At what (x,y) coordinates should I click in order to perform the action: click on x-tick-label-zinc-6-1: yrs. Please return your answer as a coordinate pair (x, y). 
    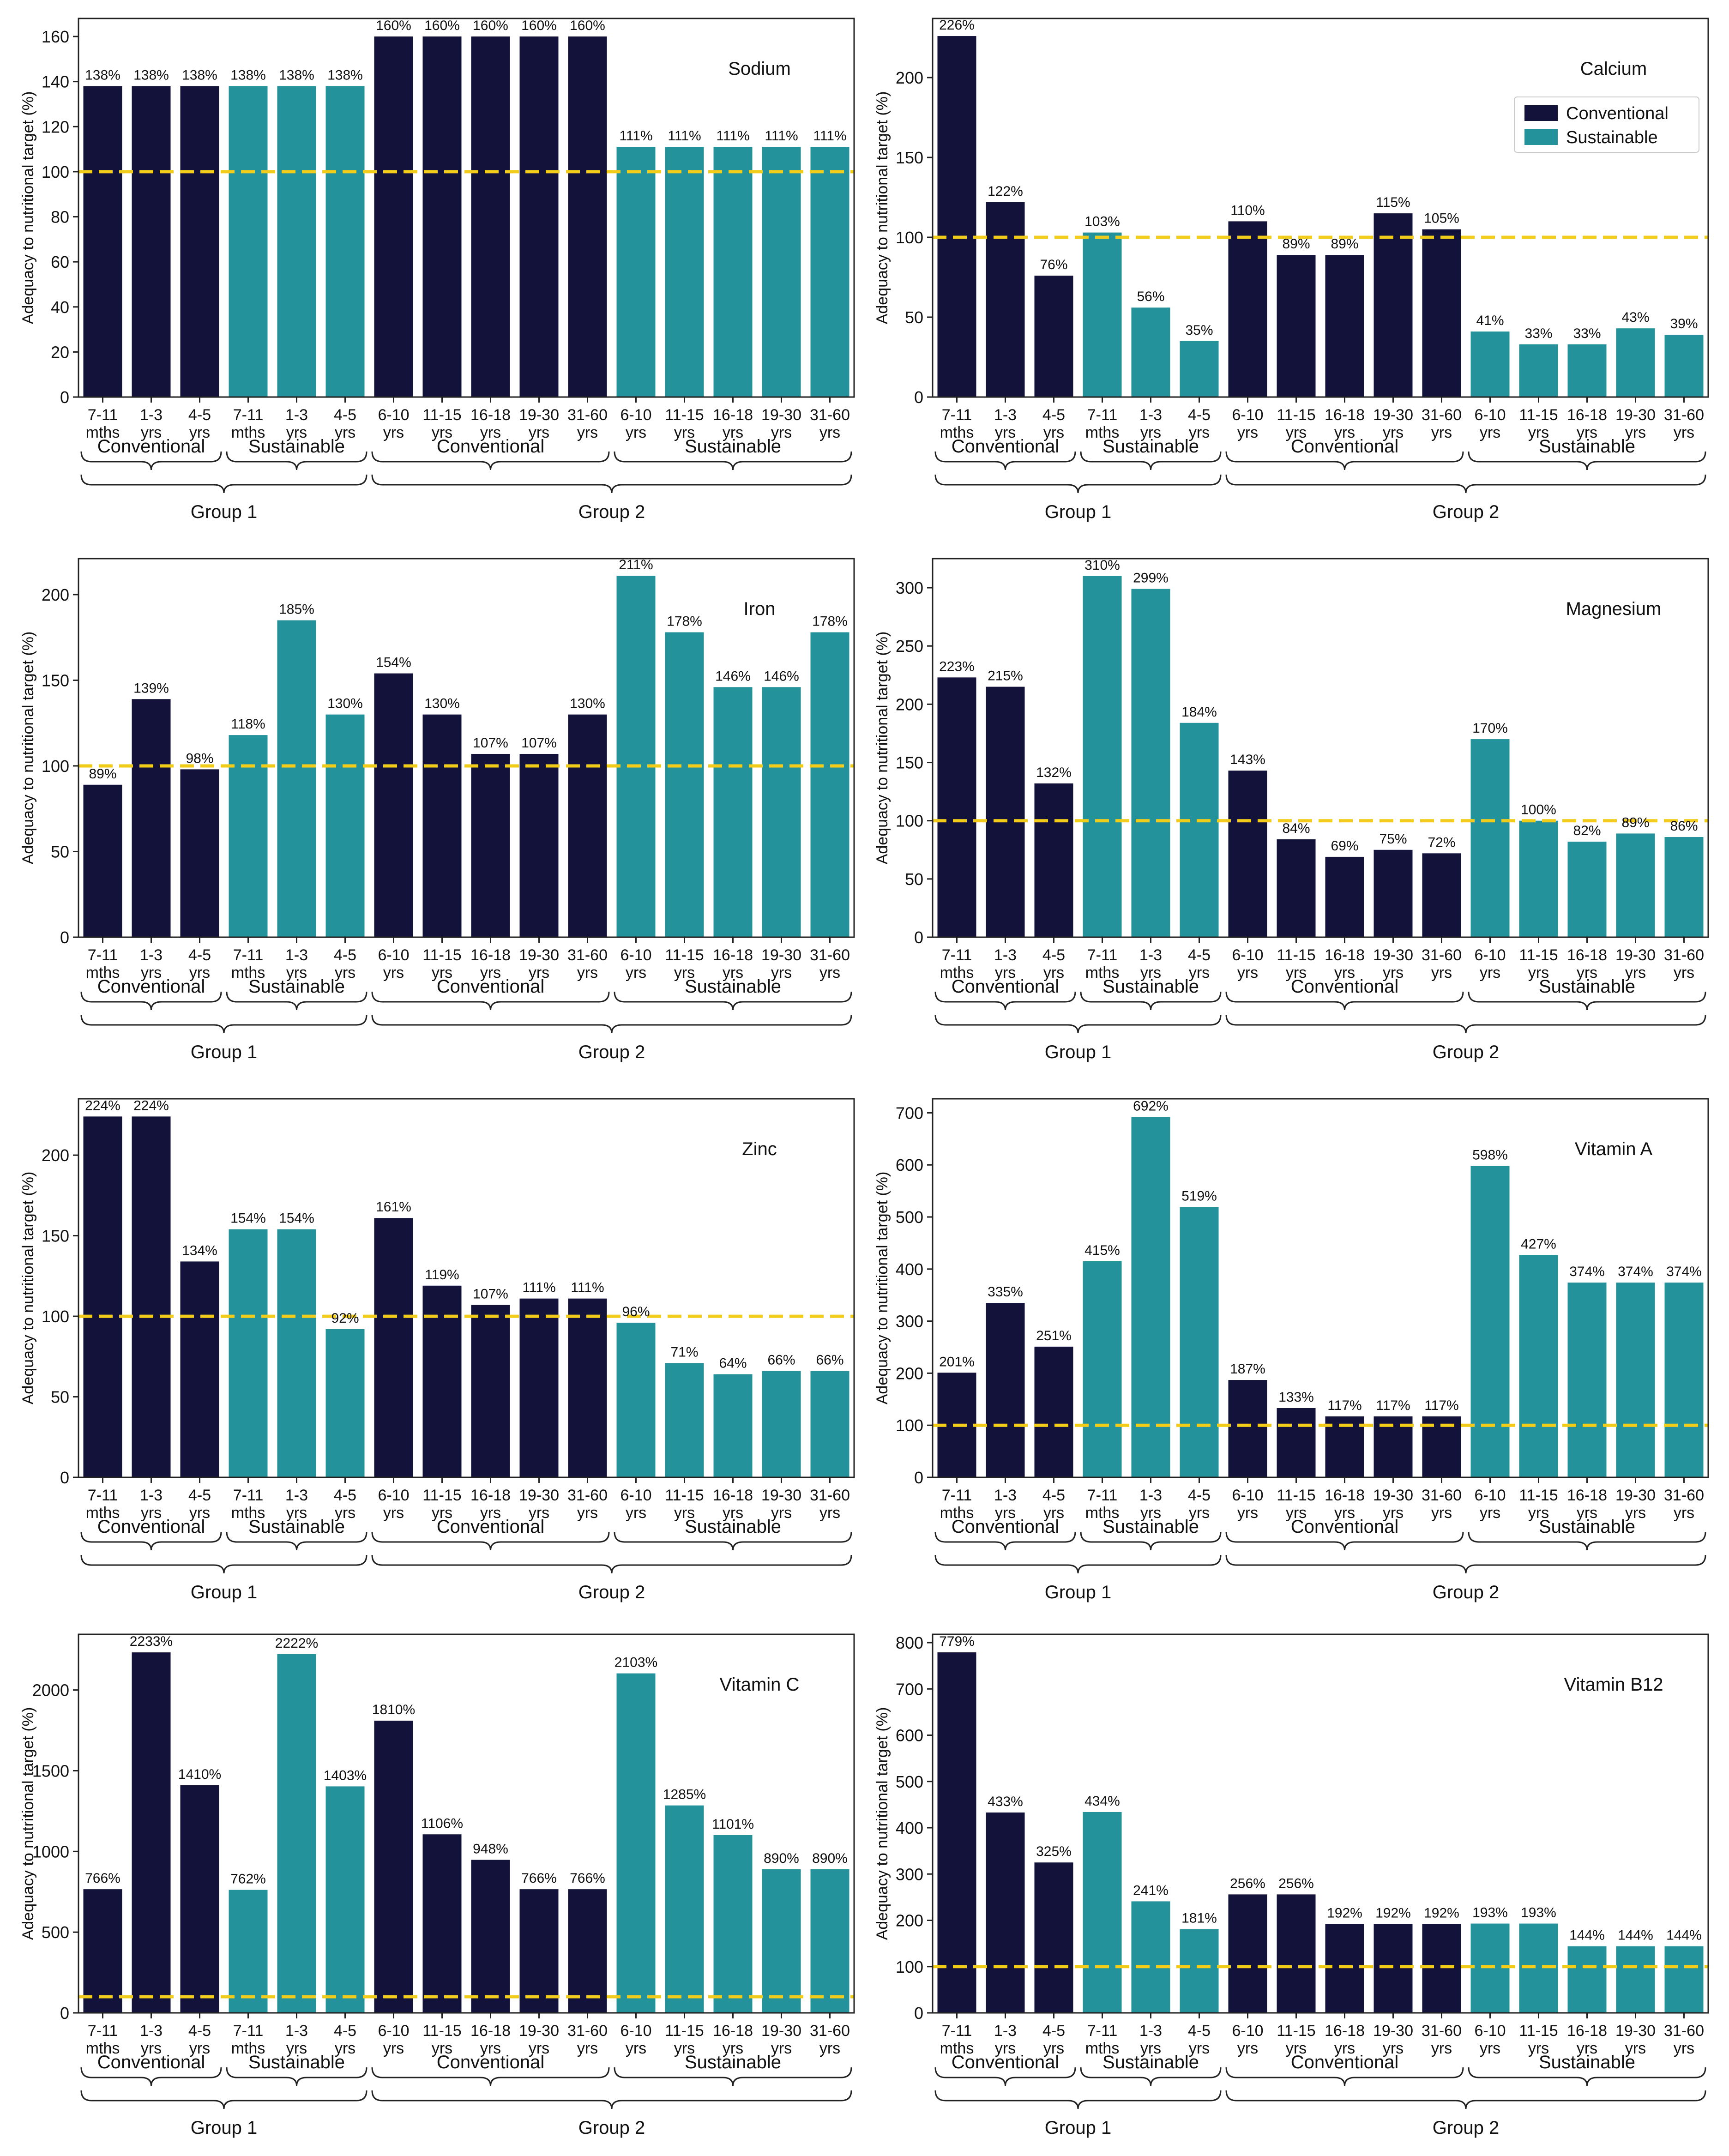
    Looking at the image, I should click on (393, 1513).